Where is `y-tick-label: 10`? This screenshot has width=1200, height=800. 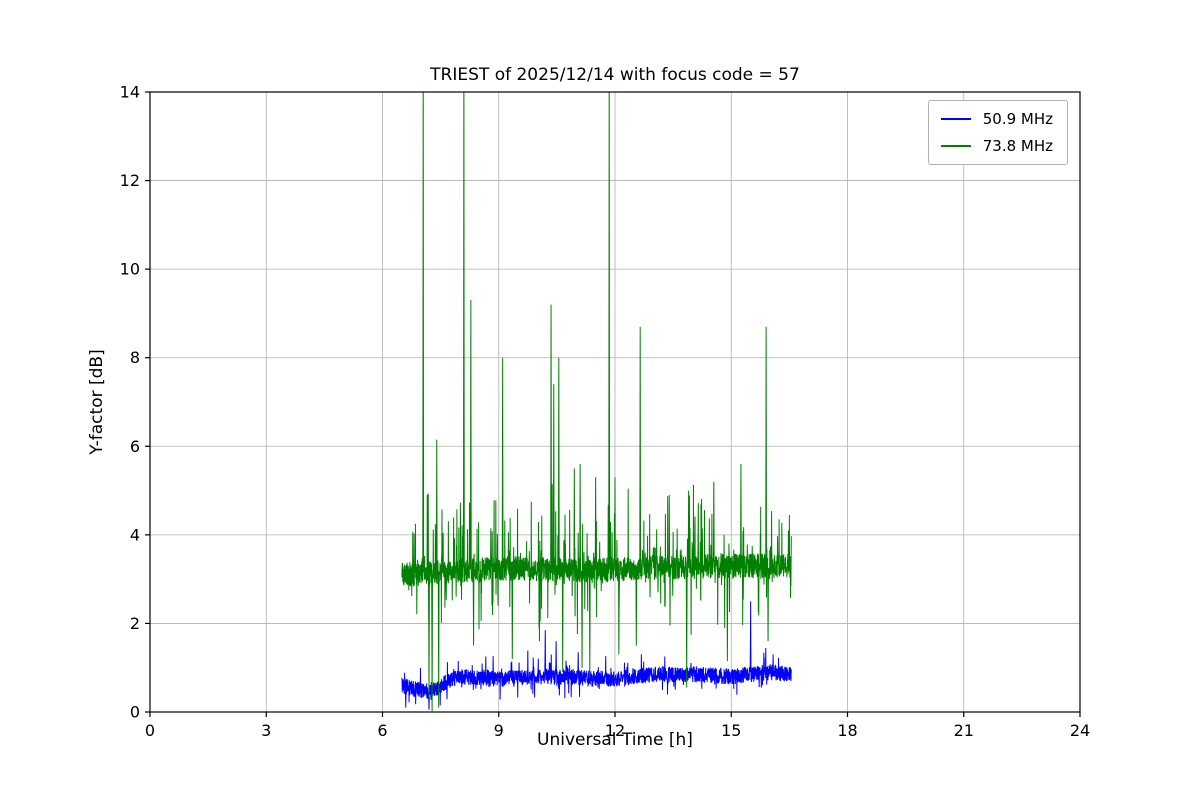 y-tick-label: 10 is located at coordinates (130, 269).